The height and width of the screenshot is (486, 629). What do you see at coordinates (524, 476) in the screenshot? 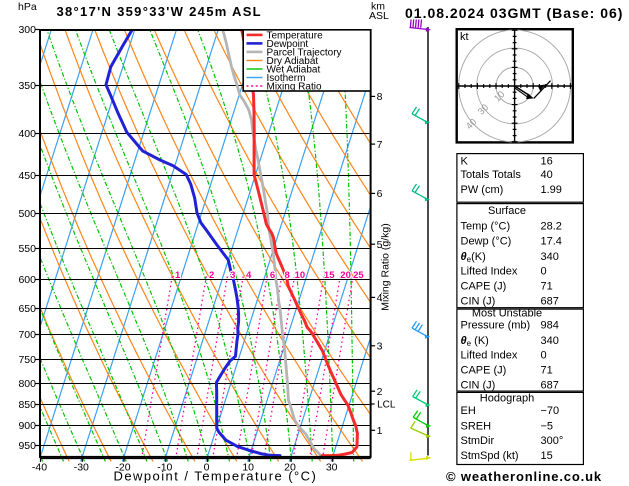
I see `svg-text: © weatheronline.co.uk` at bounding box center [524, 476].